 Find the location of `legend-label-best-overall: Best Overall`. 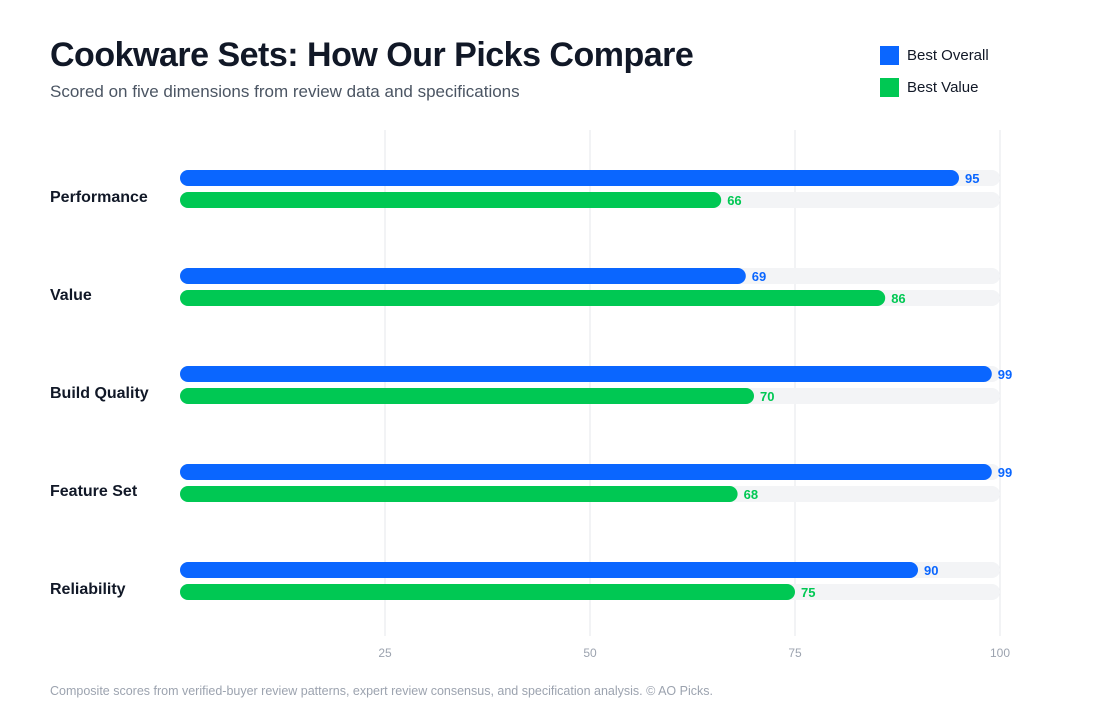

legend-label-best-overall: Best Overall is located at coordinates (948, 55).